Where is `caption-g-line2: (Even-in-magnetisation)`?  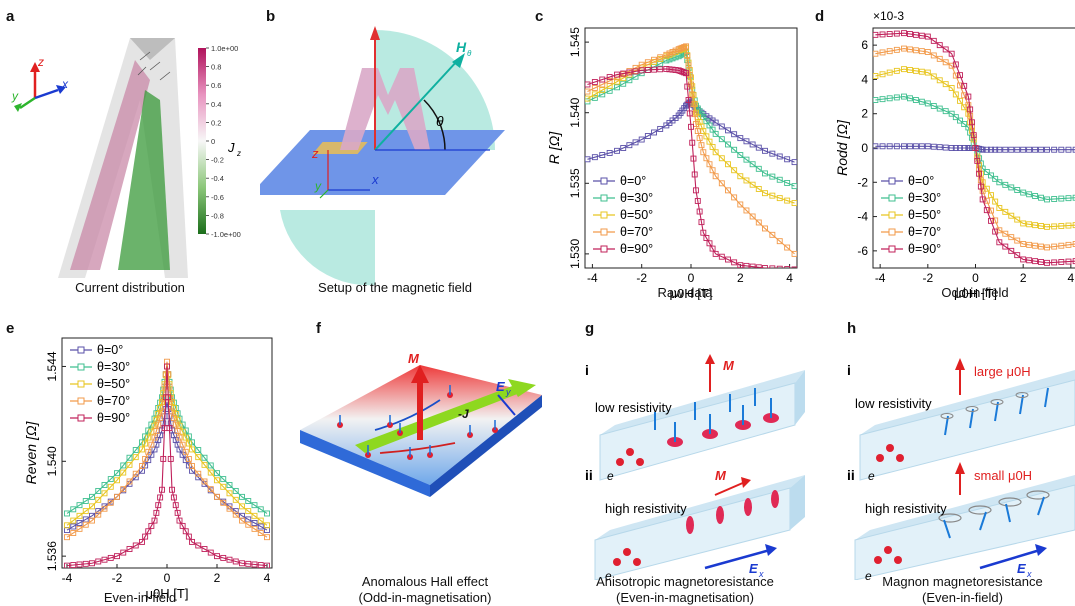 caption-g-line2: (Even-in-magnetisation) is located at coordinates (684, 597).